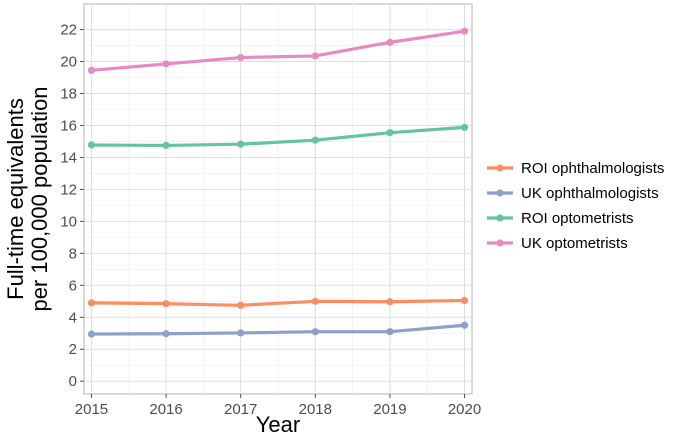  Describe the element at coordinates (389, 409) in the screenshot. I see `x-tick-label: 2019` at that location.